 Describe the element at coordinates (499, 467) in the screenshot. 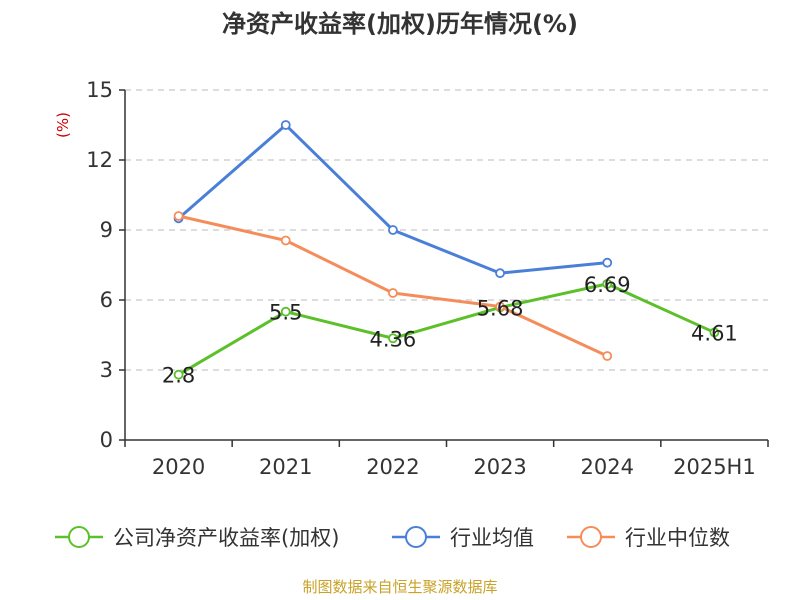

I see `x-tick-label-2023: 2023` at that location.